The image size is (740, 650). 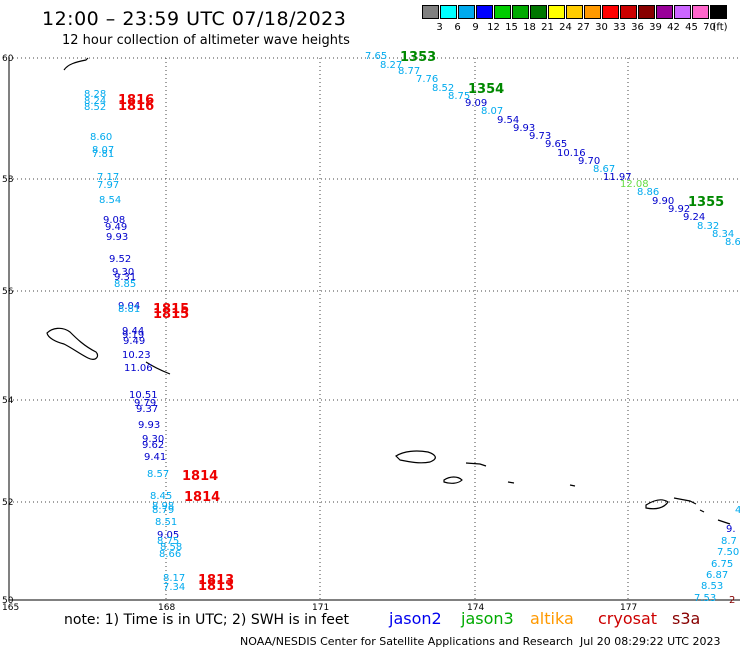 What do you see at coordinates (108, 185) in the screenshot?
I see `wave-height-label: 7.97` at bounding box center [108, 185].